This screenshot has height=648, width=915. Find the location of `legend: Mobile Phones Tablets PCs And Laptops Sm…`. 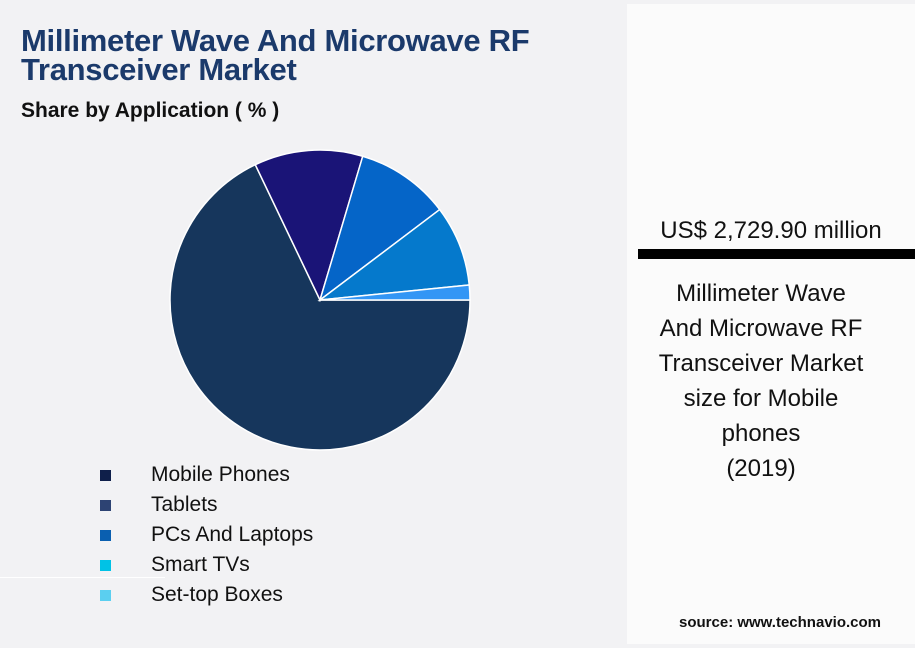

legend: Mobile Phones Tablets PCs And Laptops Sm… is located at coordinates (206, 535).